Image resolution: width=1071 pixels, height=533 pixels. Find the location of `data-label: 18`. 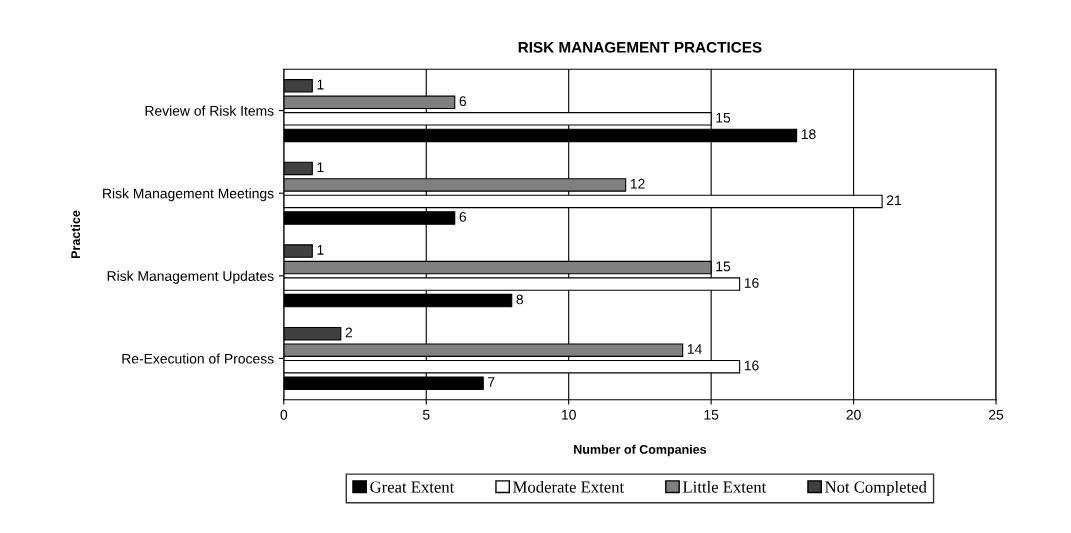

data-label: 18 is located at coordinates (808, 134).